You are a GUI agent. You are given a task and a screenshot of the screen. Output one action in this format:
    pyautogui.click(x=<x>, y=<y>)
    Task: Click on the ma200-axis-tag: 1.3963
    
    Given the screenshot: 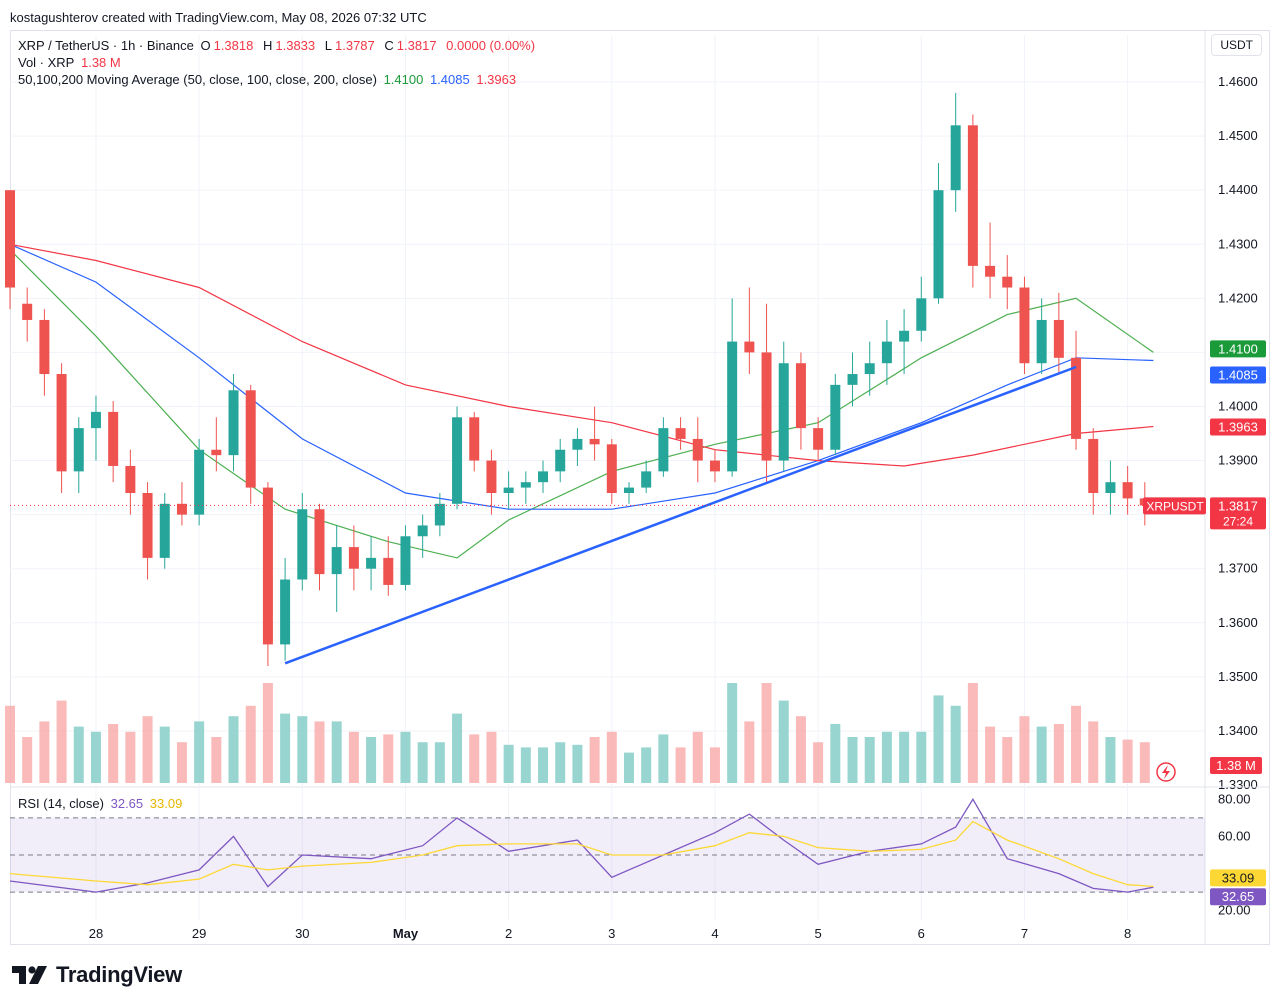 What is the action you would take?
    pyautogui.click(x=1238, y=426)
    